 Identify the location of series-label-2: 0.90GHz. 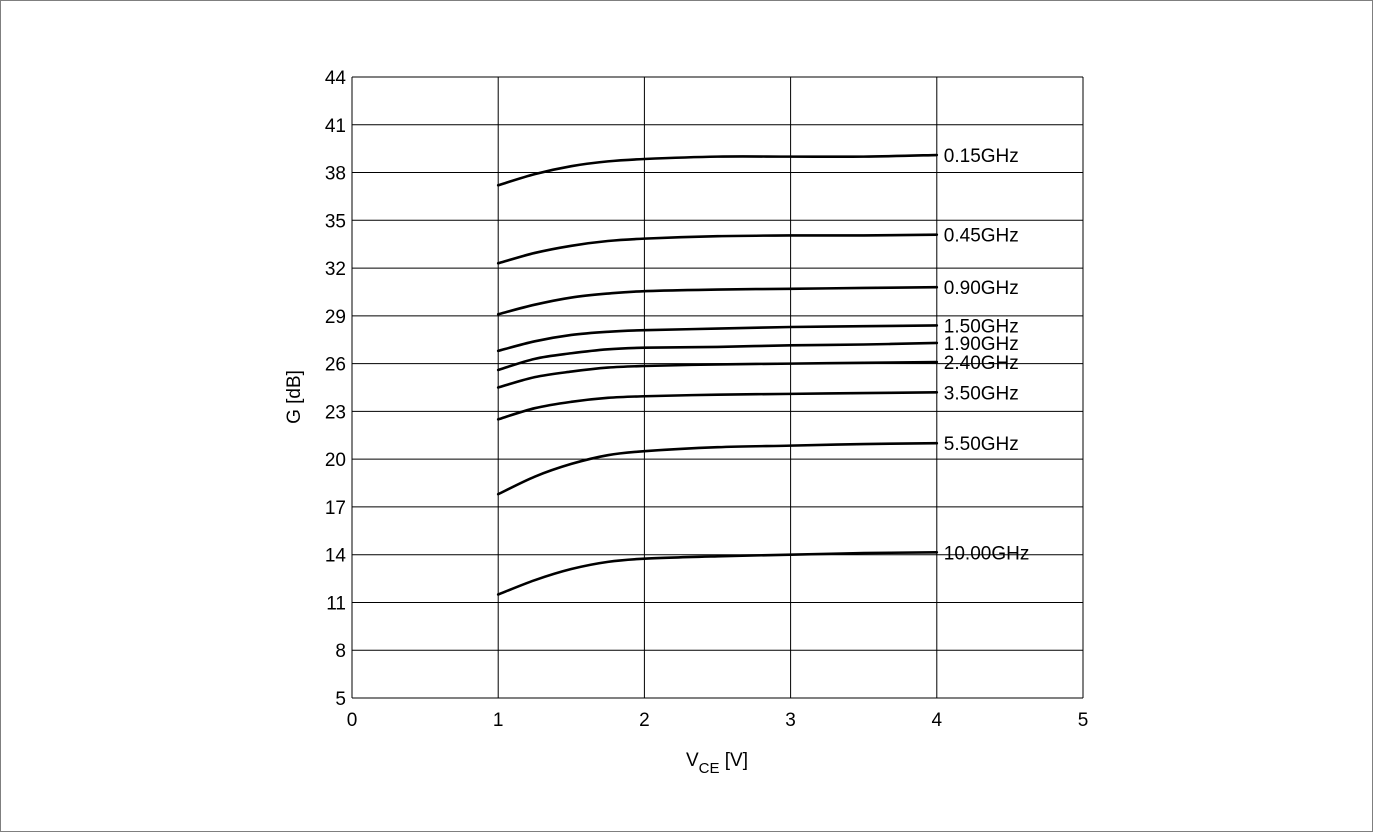
(981, 288).